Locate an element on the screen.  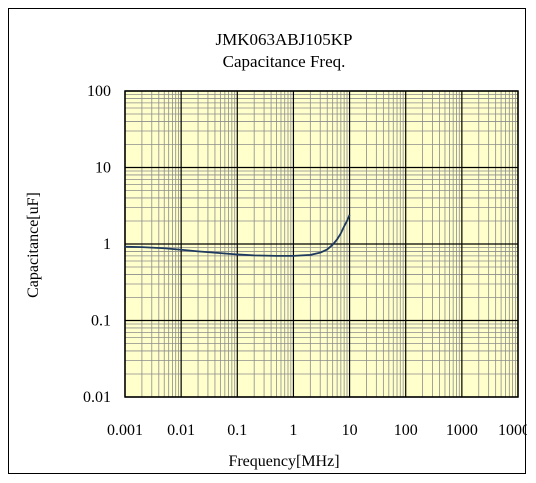
y-tick-label: 0.01 is located at coordinates (97, 397).